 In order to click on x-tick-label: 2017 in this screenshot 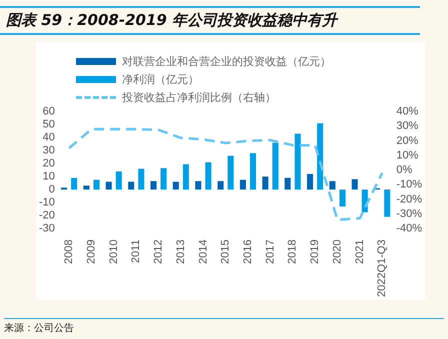, I will do `click(270, 252)`.